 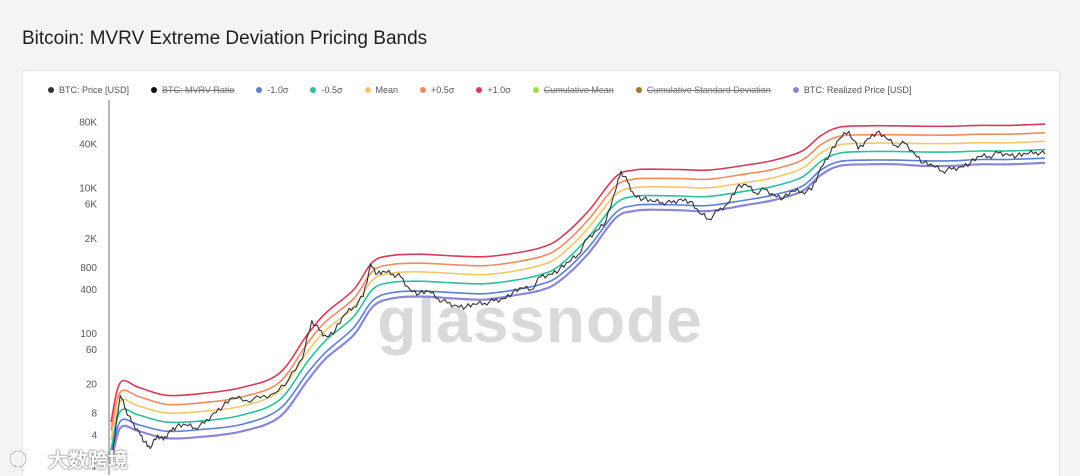 What do you see at coordinates (94, 467) in the screenshot?
I see `y-tick-label: 1` at bounding box center [94, 467].